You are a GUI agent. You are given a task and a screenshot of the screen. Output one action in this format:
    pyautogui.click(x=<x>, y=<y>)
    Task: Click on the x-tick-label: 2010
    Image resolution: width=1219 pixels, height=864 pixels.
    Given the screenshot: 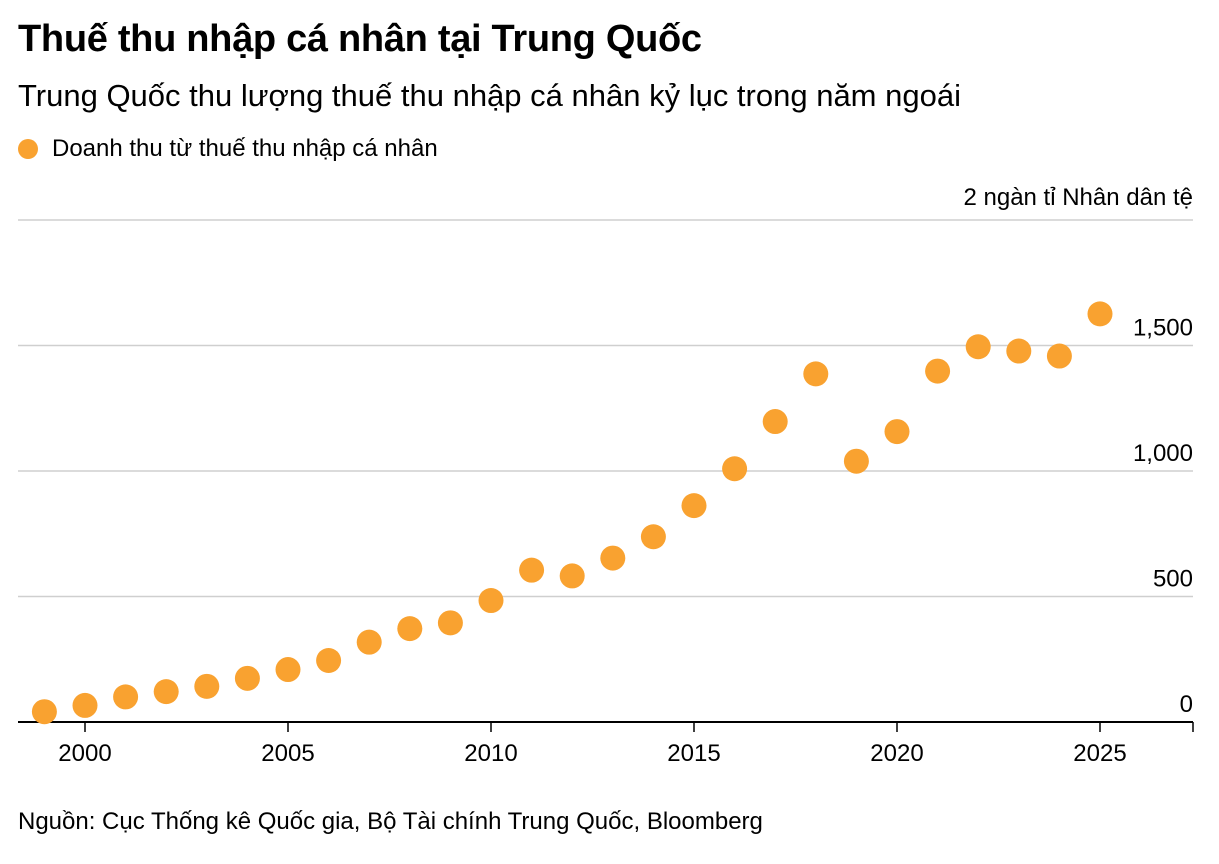 What is the action you would take?
    pyautogui.click(x=490, y=753)
    